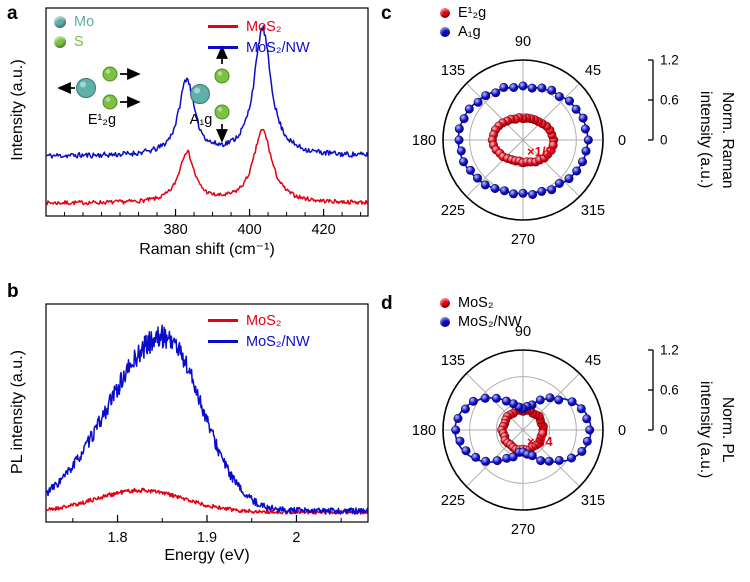 Image resolution: width=750 pixels, height=582 pixels. I want to click on legend-item: E¹₂g, so click(463, 12).